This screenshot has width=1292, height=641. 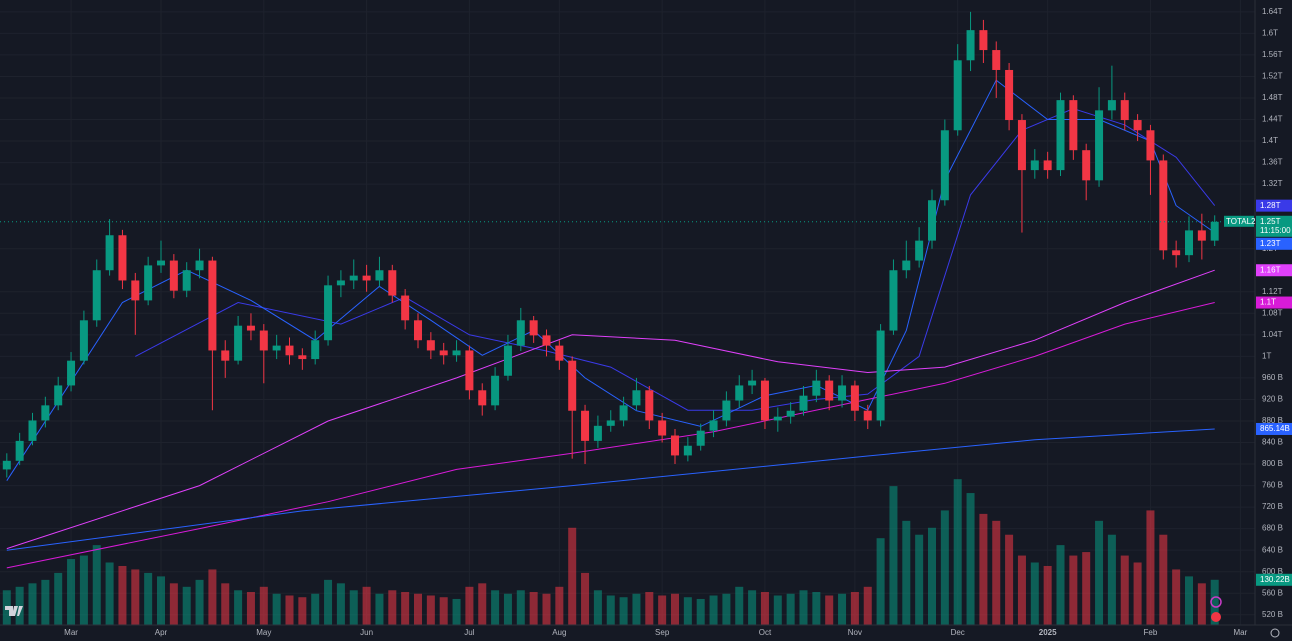 I want to click on symbol-box, so click(x=1239, y=221).